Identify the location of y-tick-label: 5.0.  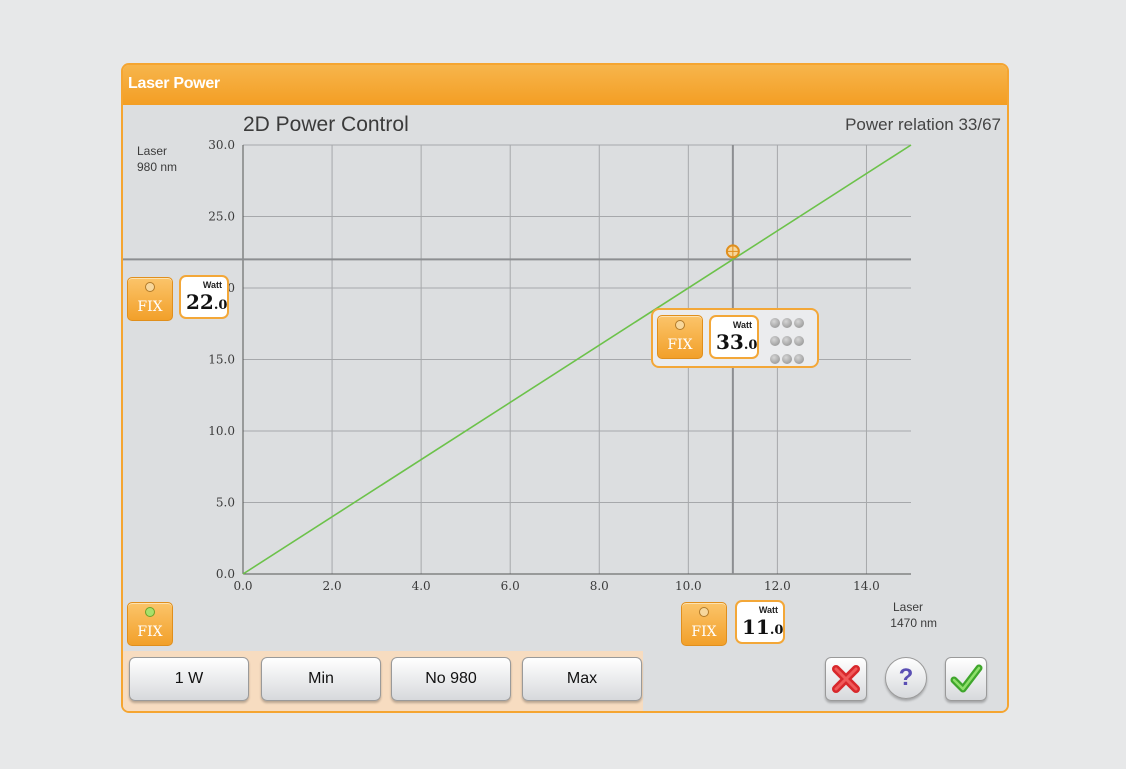
(225, 503).